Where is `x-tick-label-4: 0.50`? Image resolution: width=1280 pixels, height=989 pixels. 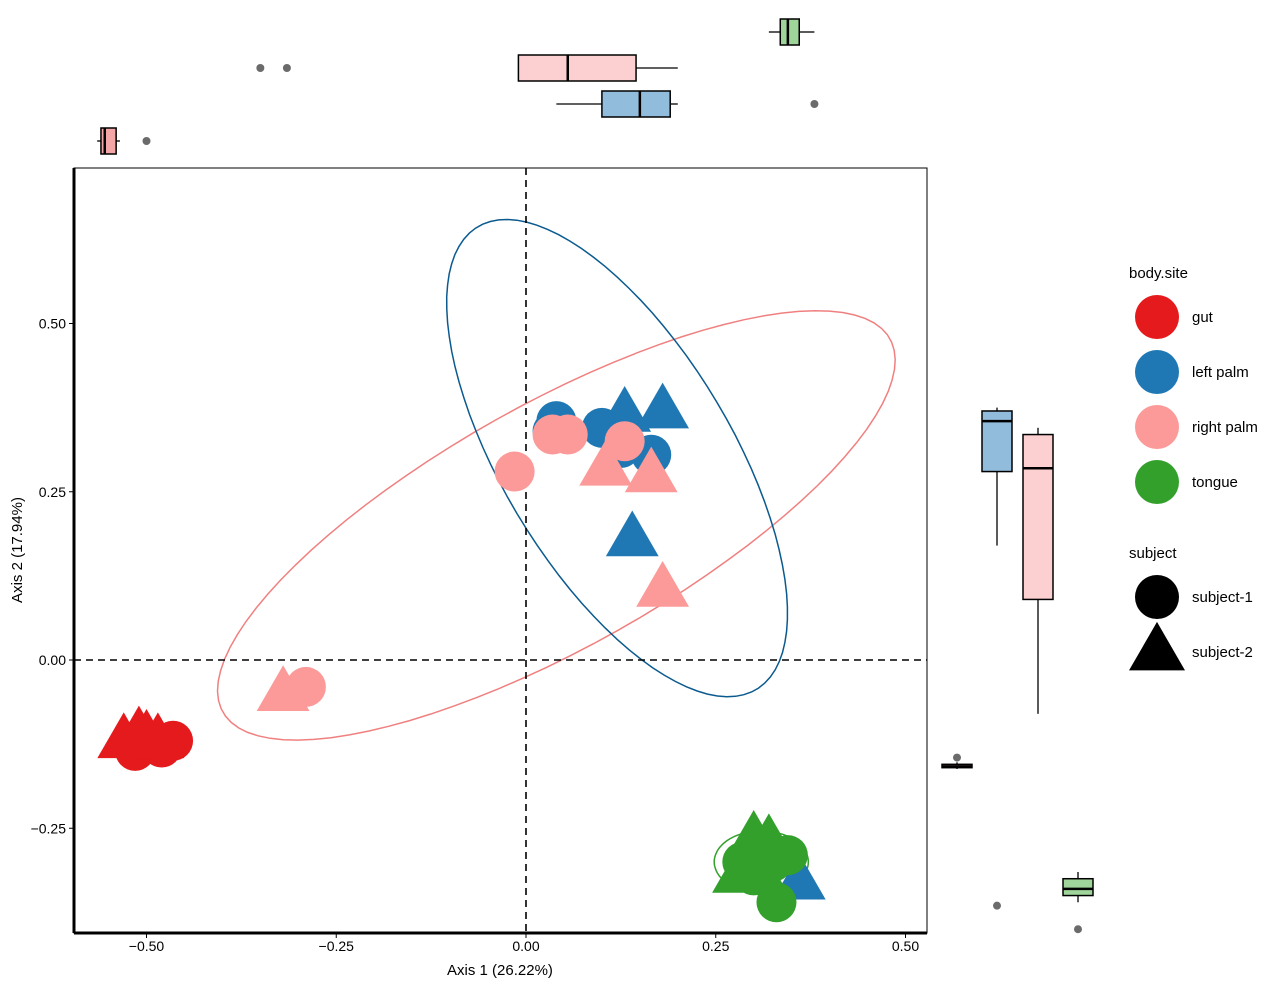
x-tick-label-4: 0.50 is located at coordinates (905, 946).